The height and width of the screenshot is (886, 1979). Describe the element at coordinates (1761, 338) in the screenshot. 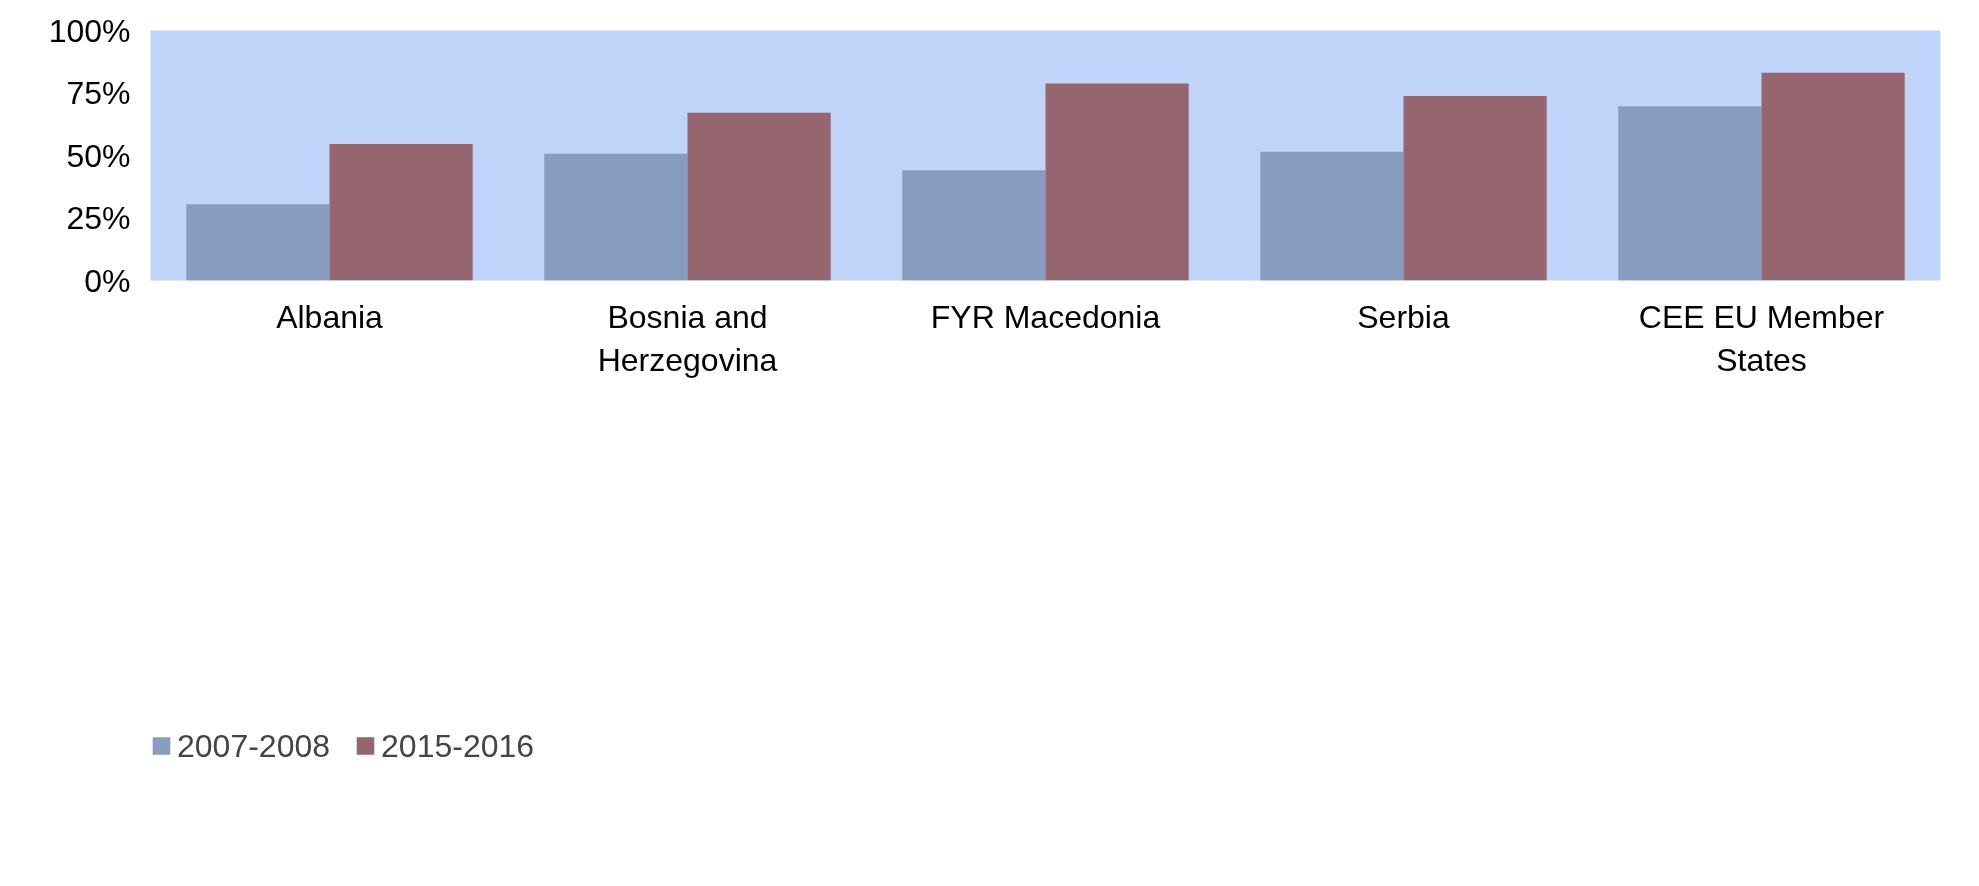

I see `x-tick-label: CEE EU Member States` at that location.